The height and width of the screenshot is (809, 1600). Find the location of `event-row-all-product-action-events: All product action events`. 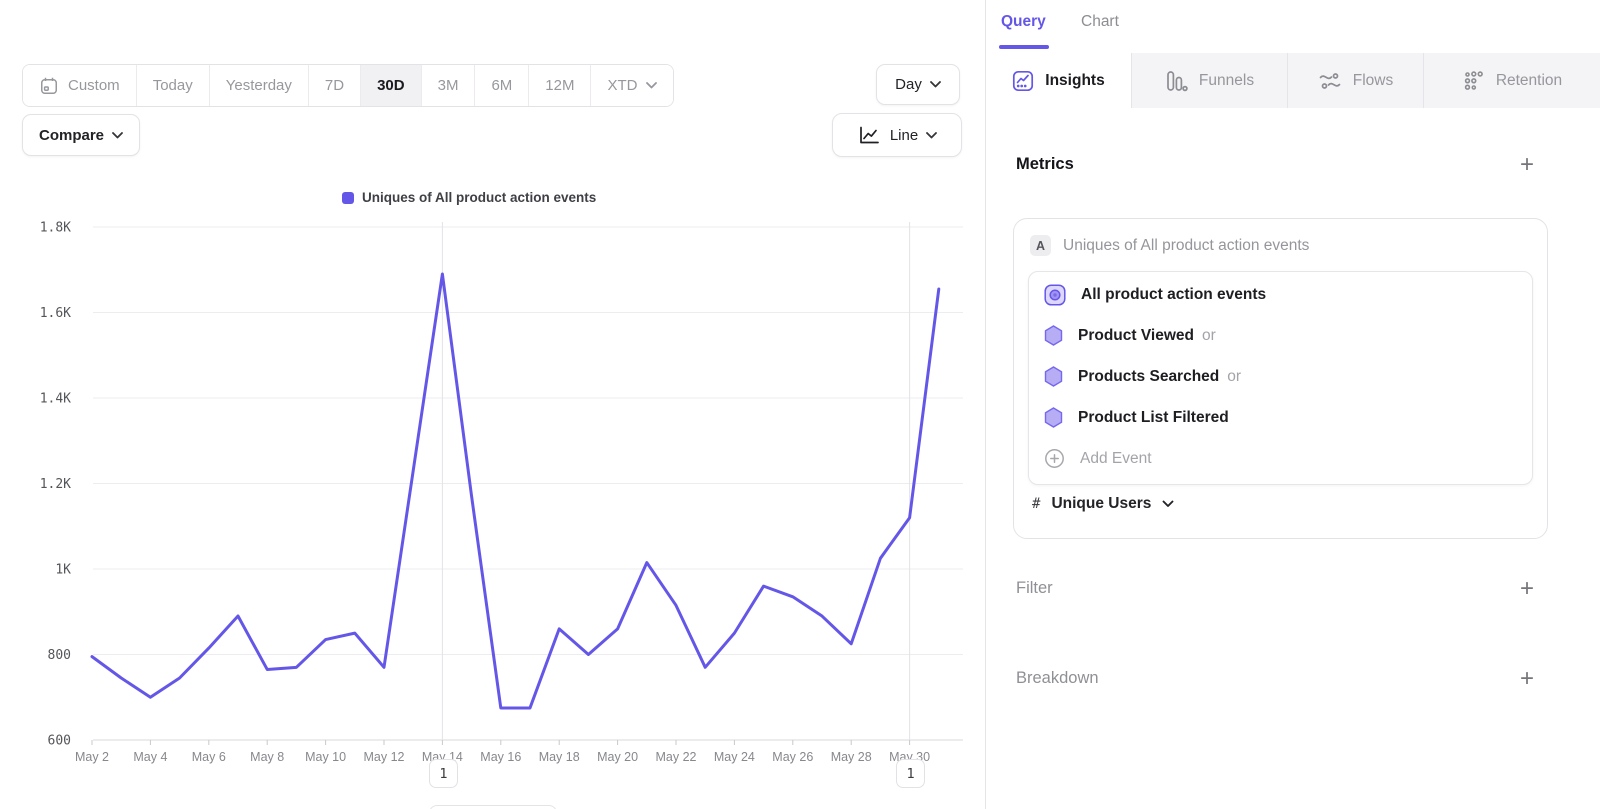

event-row-all-product-action-events: All product action events is located at coordinates (1280, 294).